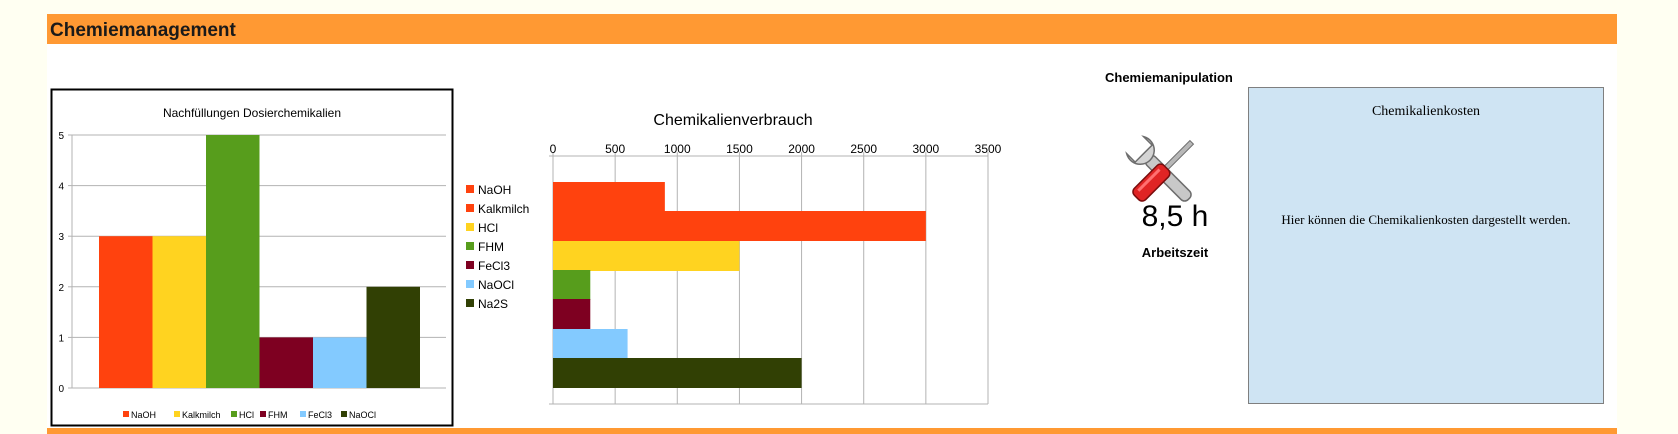 This screenshot has width=1678, height=434. Describe the element at coordinates (1175, 252) in the screenshot. I see `work-hours-label: Arbeitszeit` at that location.